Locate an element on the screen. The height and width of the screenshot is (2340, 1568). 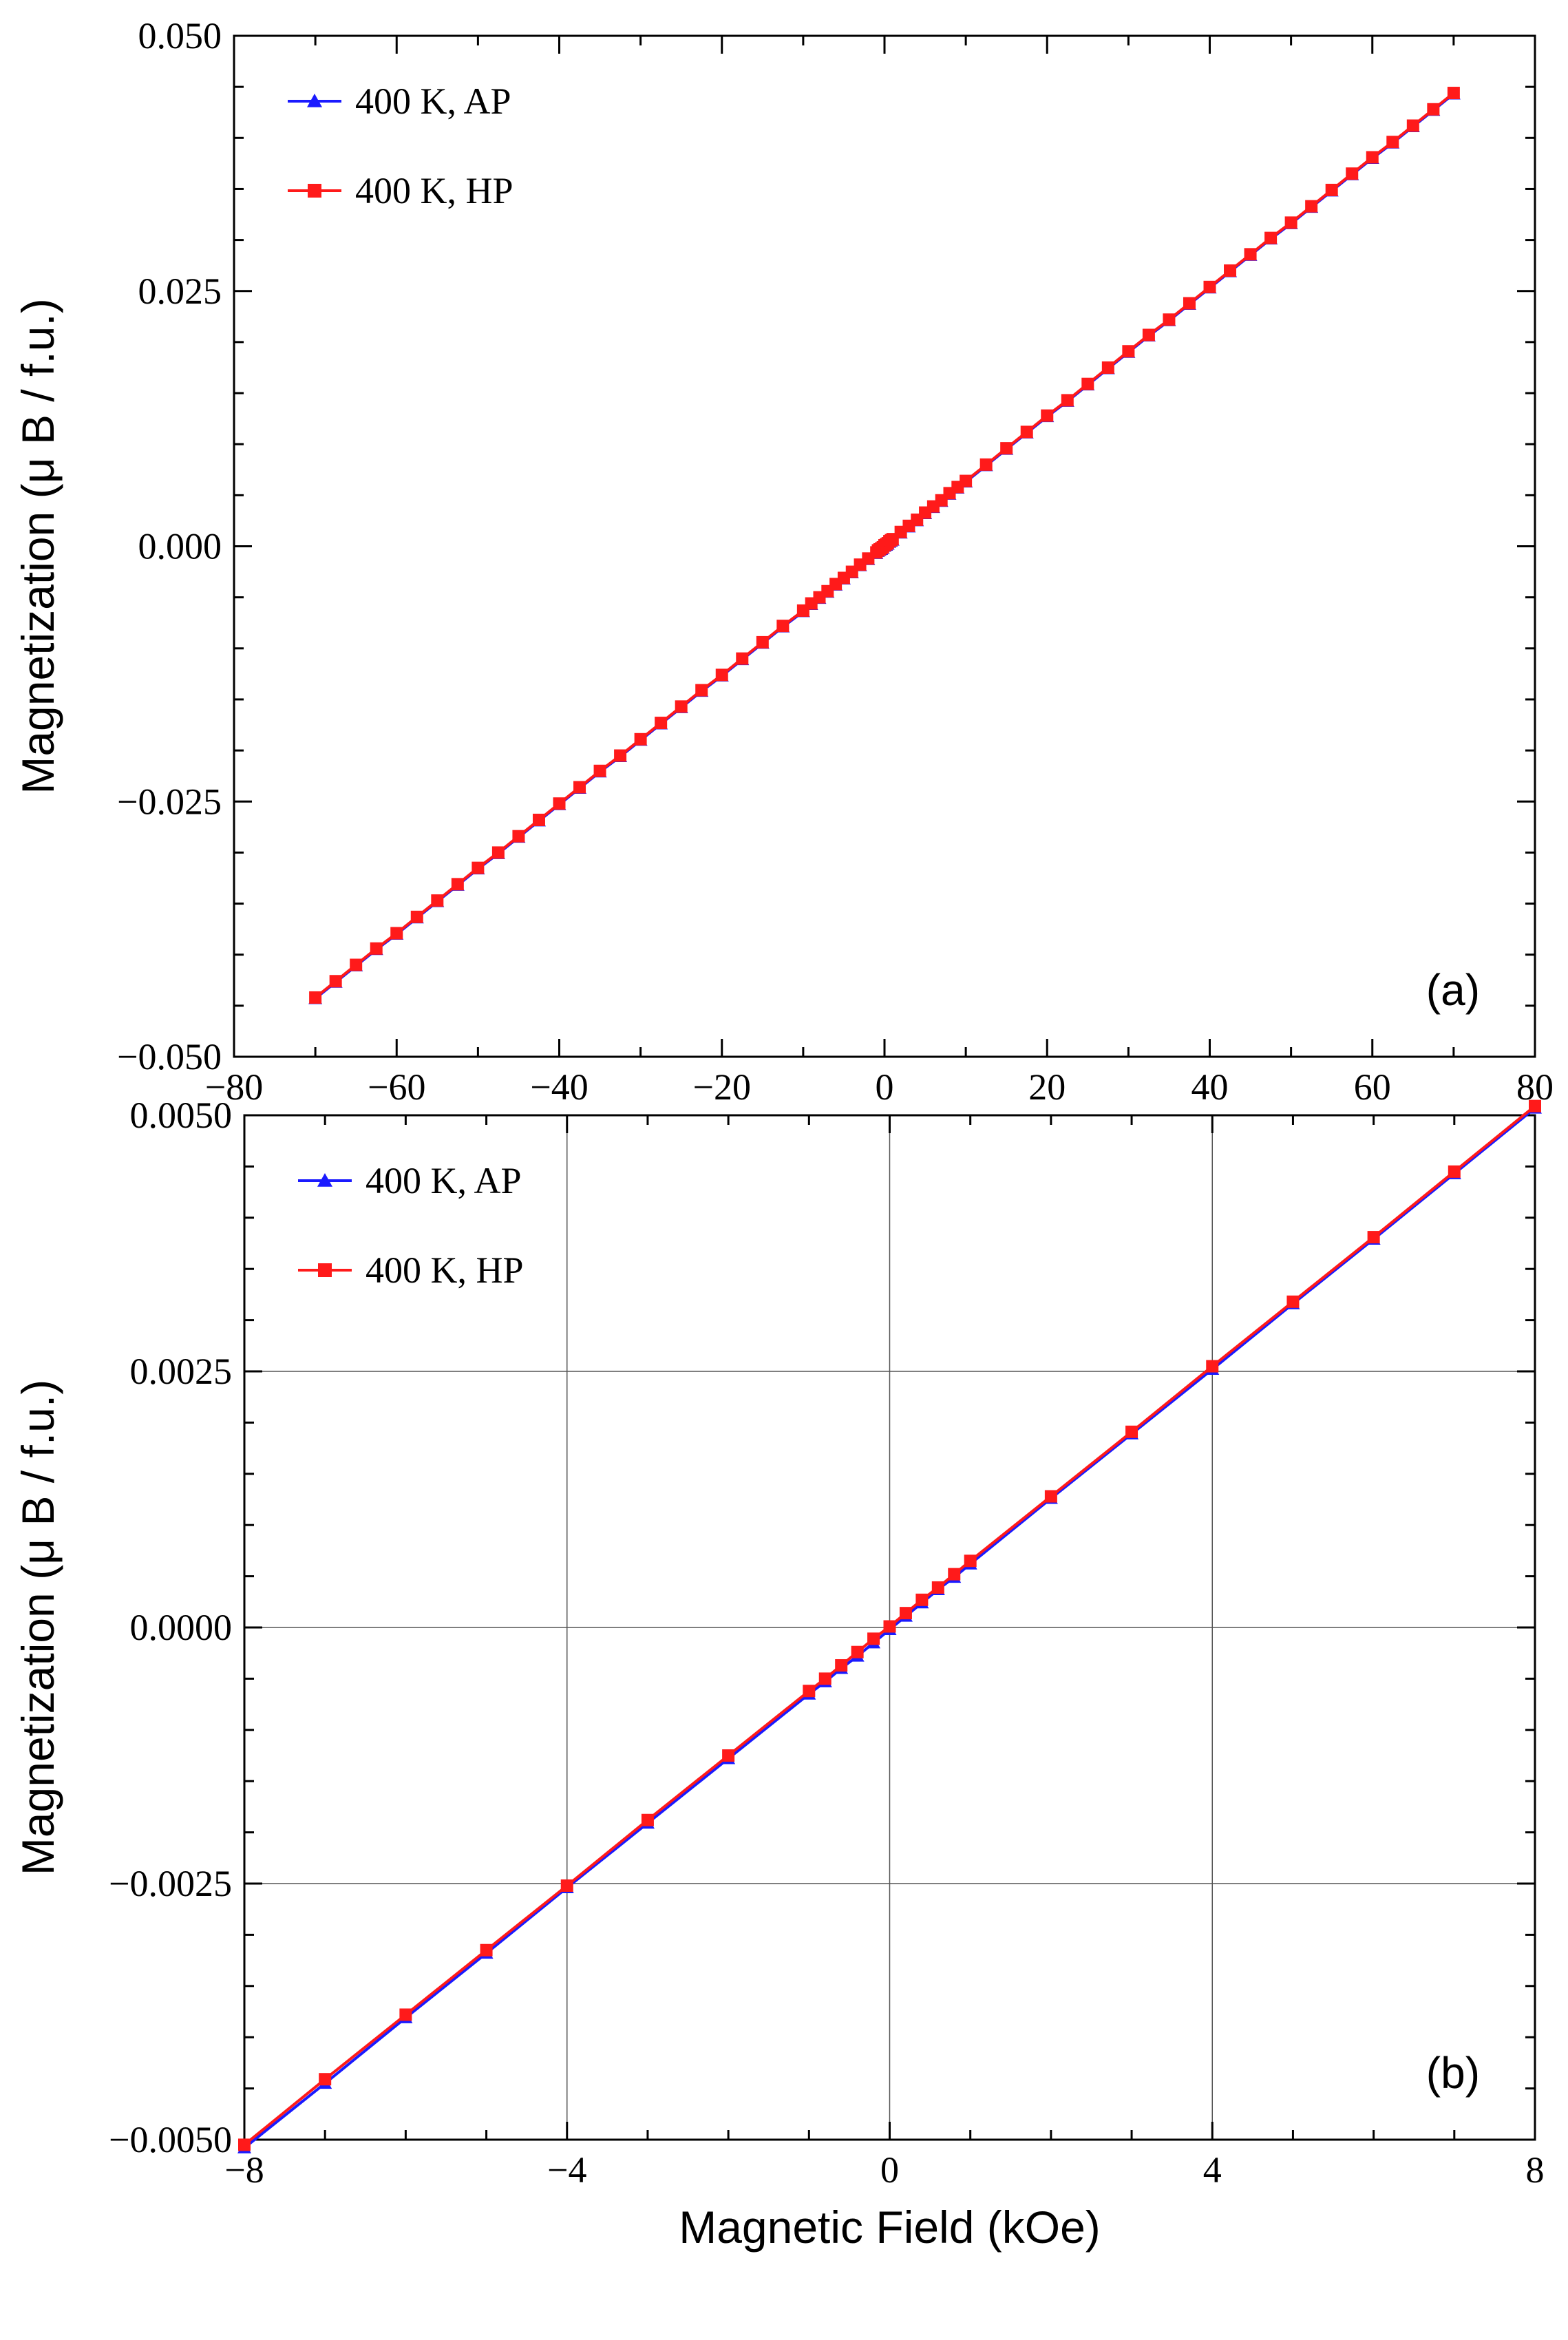
x-tick-label: 8 is located at coordinates (1535, 2170).